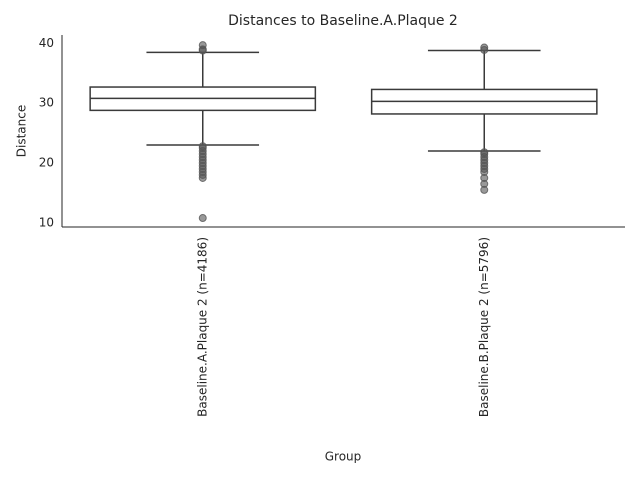 The width and height of the screenshot is (640, 480). I want to click on y-tick-label: 30, so click(46, 103).